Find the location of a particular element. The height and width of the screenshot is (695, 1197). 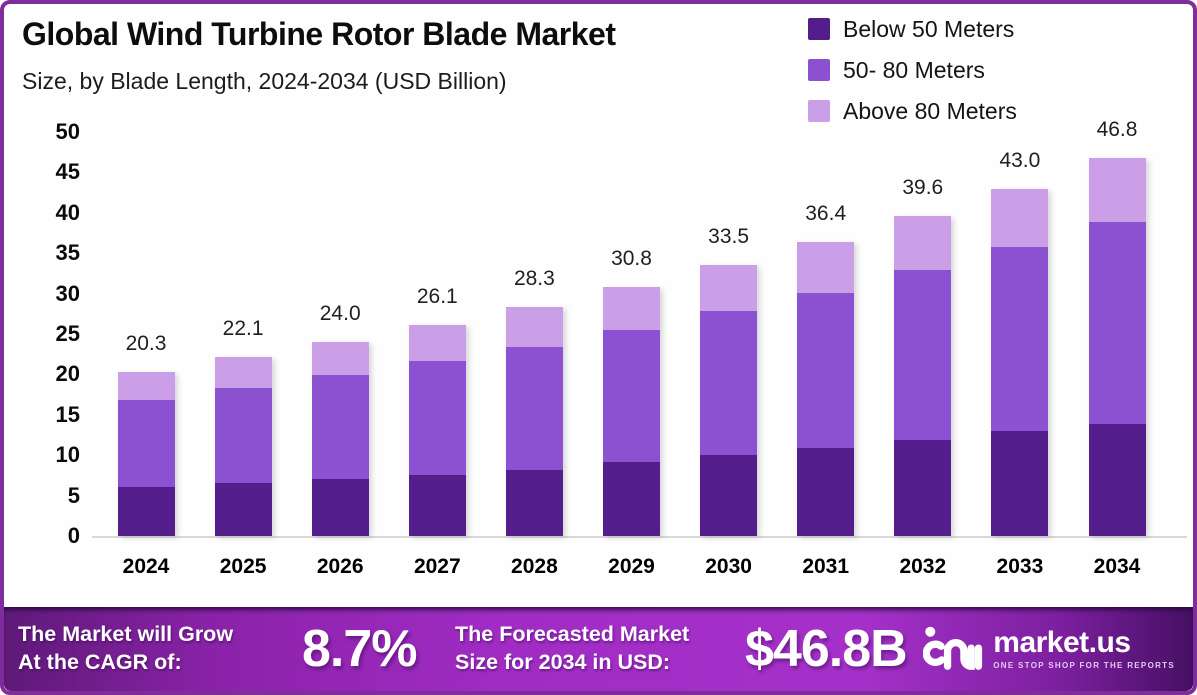

marketus-logo: market.us ONE STOP SHOP FOR THE REPORTS is located at coordinates (1049, 649).